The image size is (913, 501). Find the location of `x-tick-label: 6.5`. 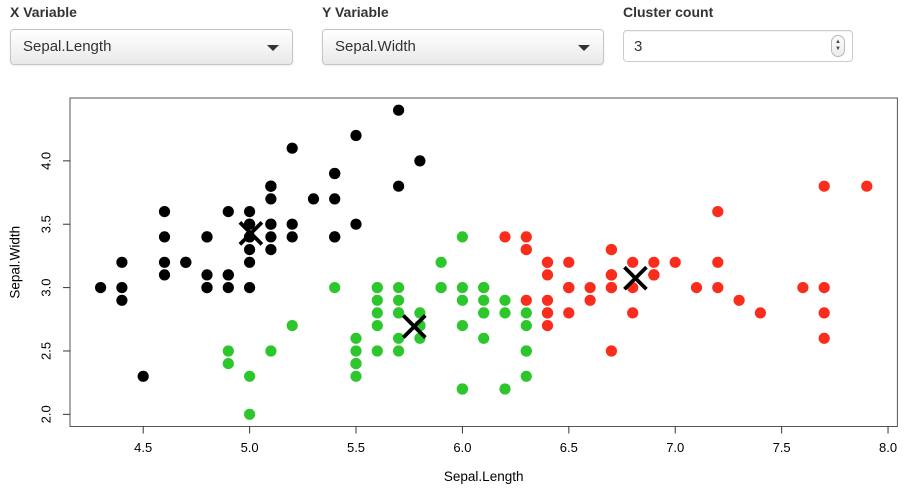

x-tick-label: 6.5 is located at coordinates (569, 447).